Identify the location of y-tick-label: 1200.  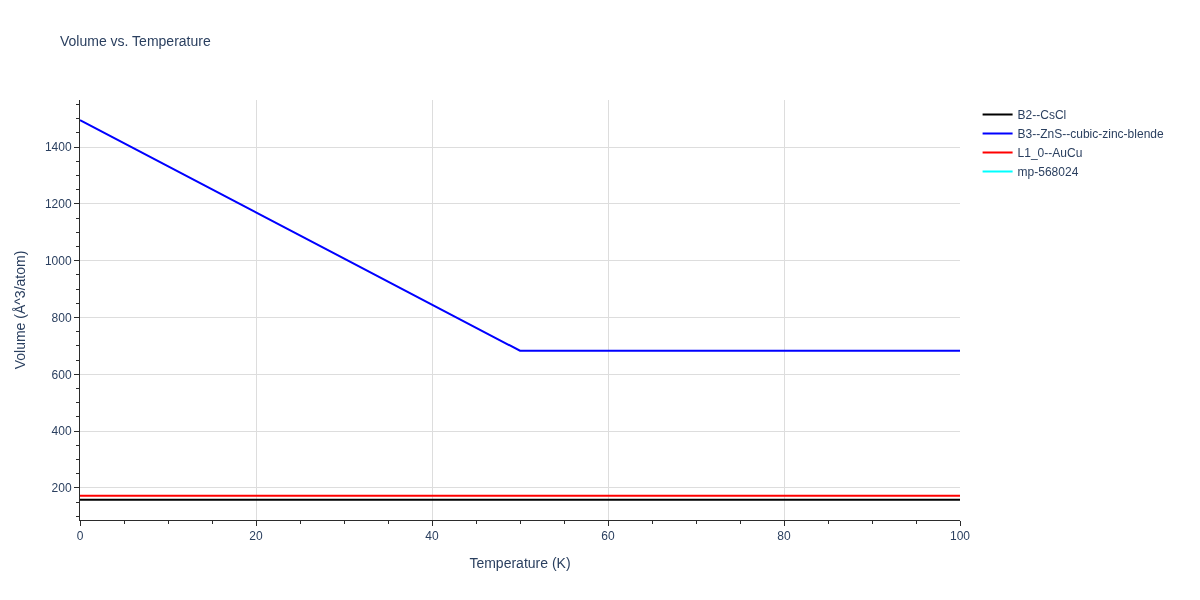
(58, 204).